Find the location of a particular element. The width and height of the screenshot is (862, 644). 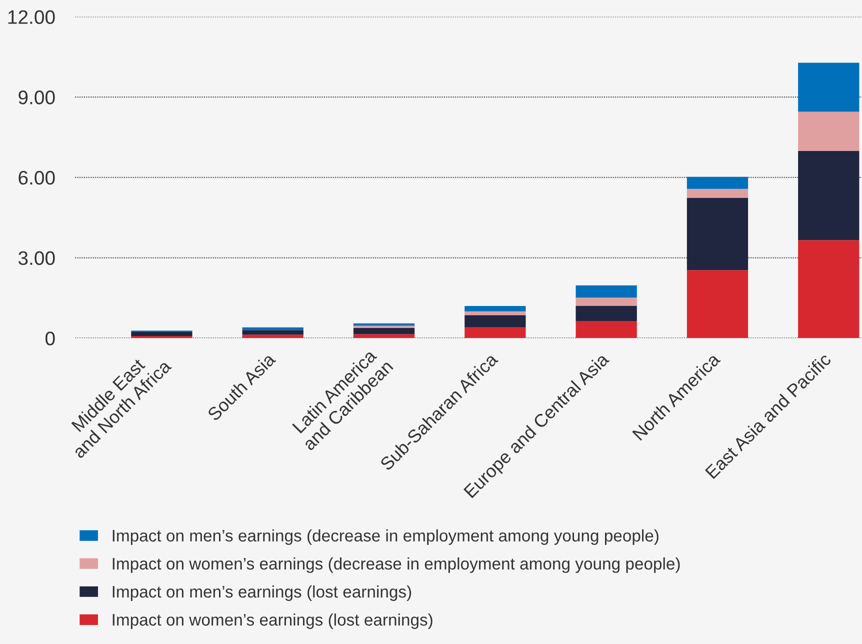

y-tick-label: 3.00 is located at coordinates (36, 258).